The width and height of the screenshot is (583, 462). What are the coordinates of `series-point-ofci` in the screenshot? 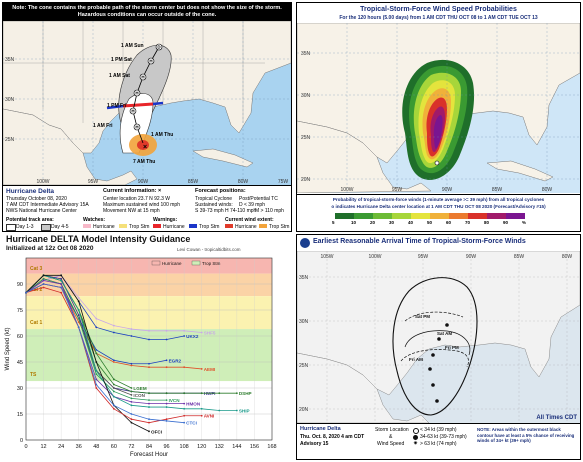 It's located at (78, 301).